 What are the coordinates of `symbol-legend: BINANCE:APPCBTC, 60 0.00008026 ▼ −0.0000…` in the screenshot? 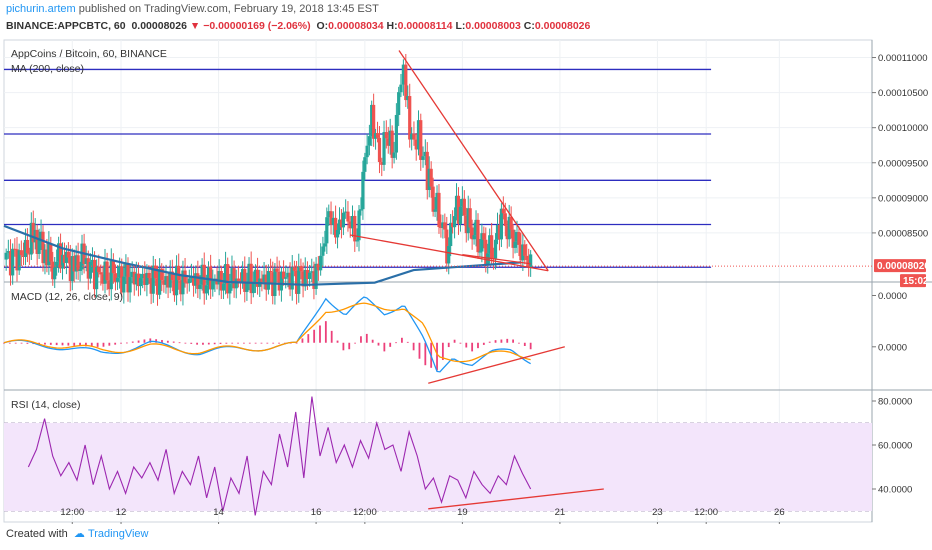 It's located at (298, 26).